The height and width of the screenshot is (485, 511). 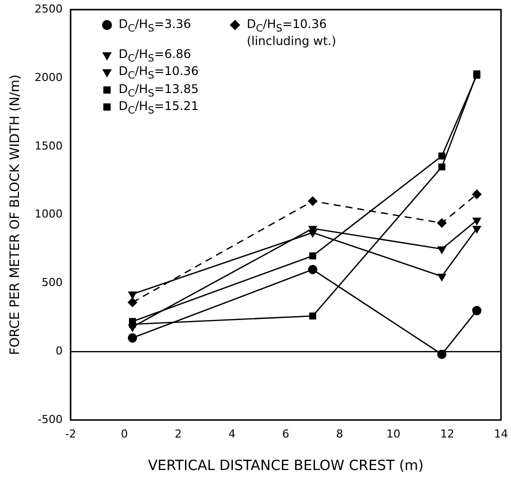 I want to click on x-tick-label: 8, so click(x=340, y=433).